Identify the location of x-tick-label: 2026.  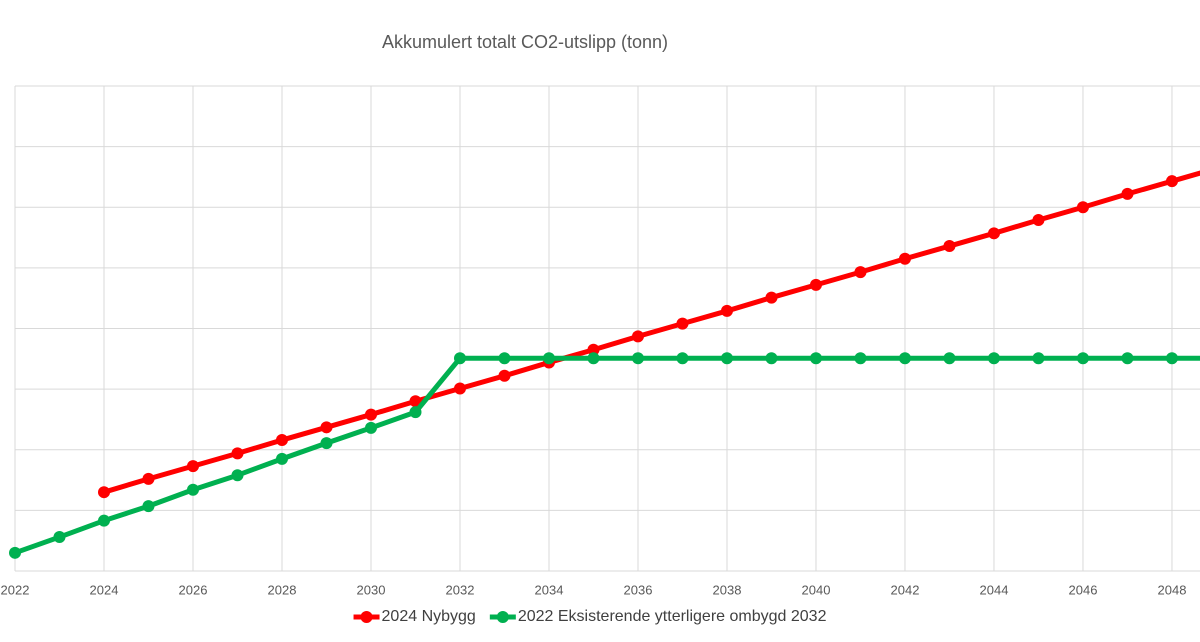
(193, 589).